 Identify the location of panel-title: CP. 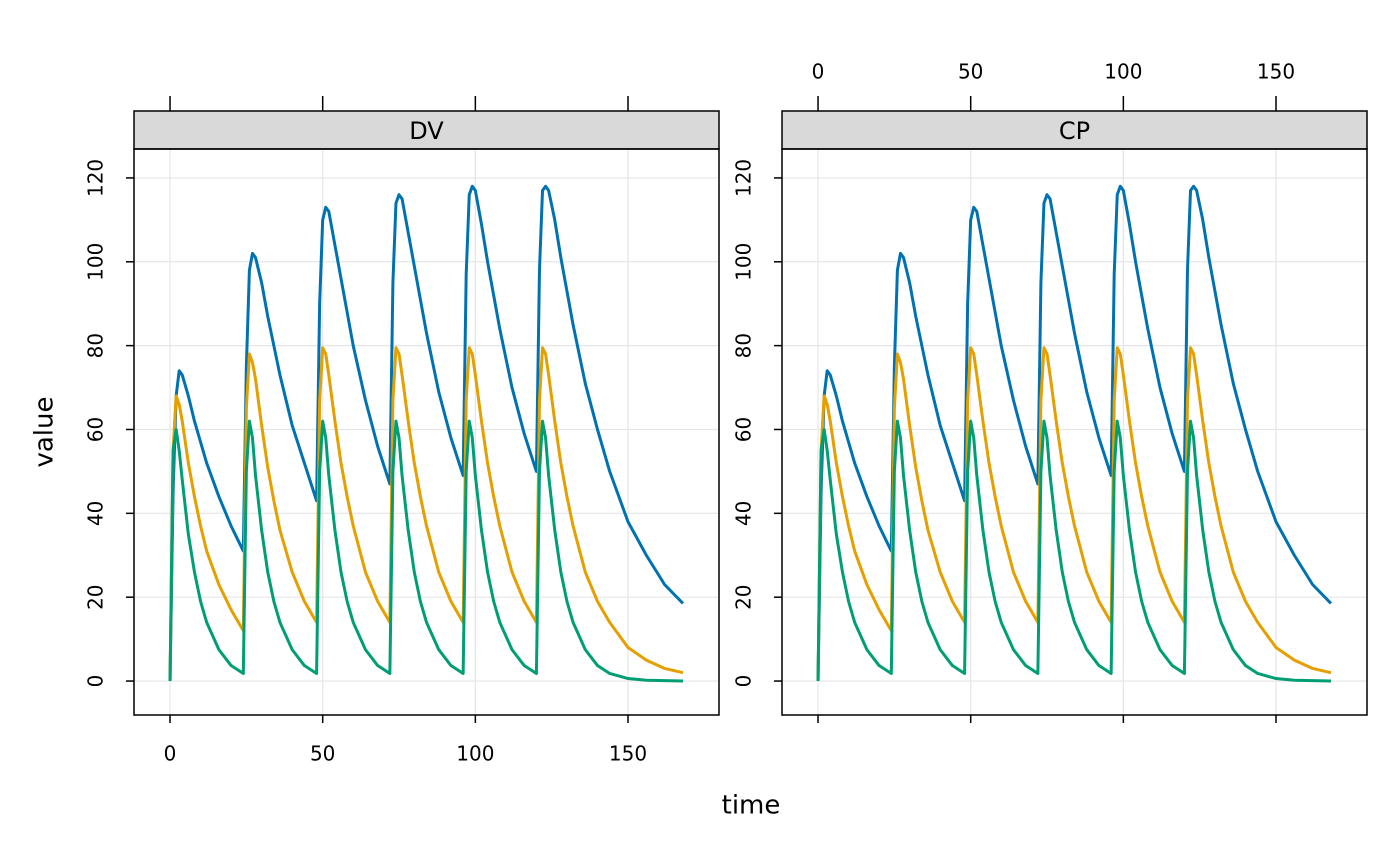
(1074, 131).